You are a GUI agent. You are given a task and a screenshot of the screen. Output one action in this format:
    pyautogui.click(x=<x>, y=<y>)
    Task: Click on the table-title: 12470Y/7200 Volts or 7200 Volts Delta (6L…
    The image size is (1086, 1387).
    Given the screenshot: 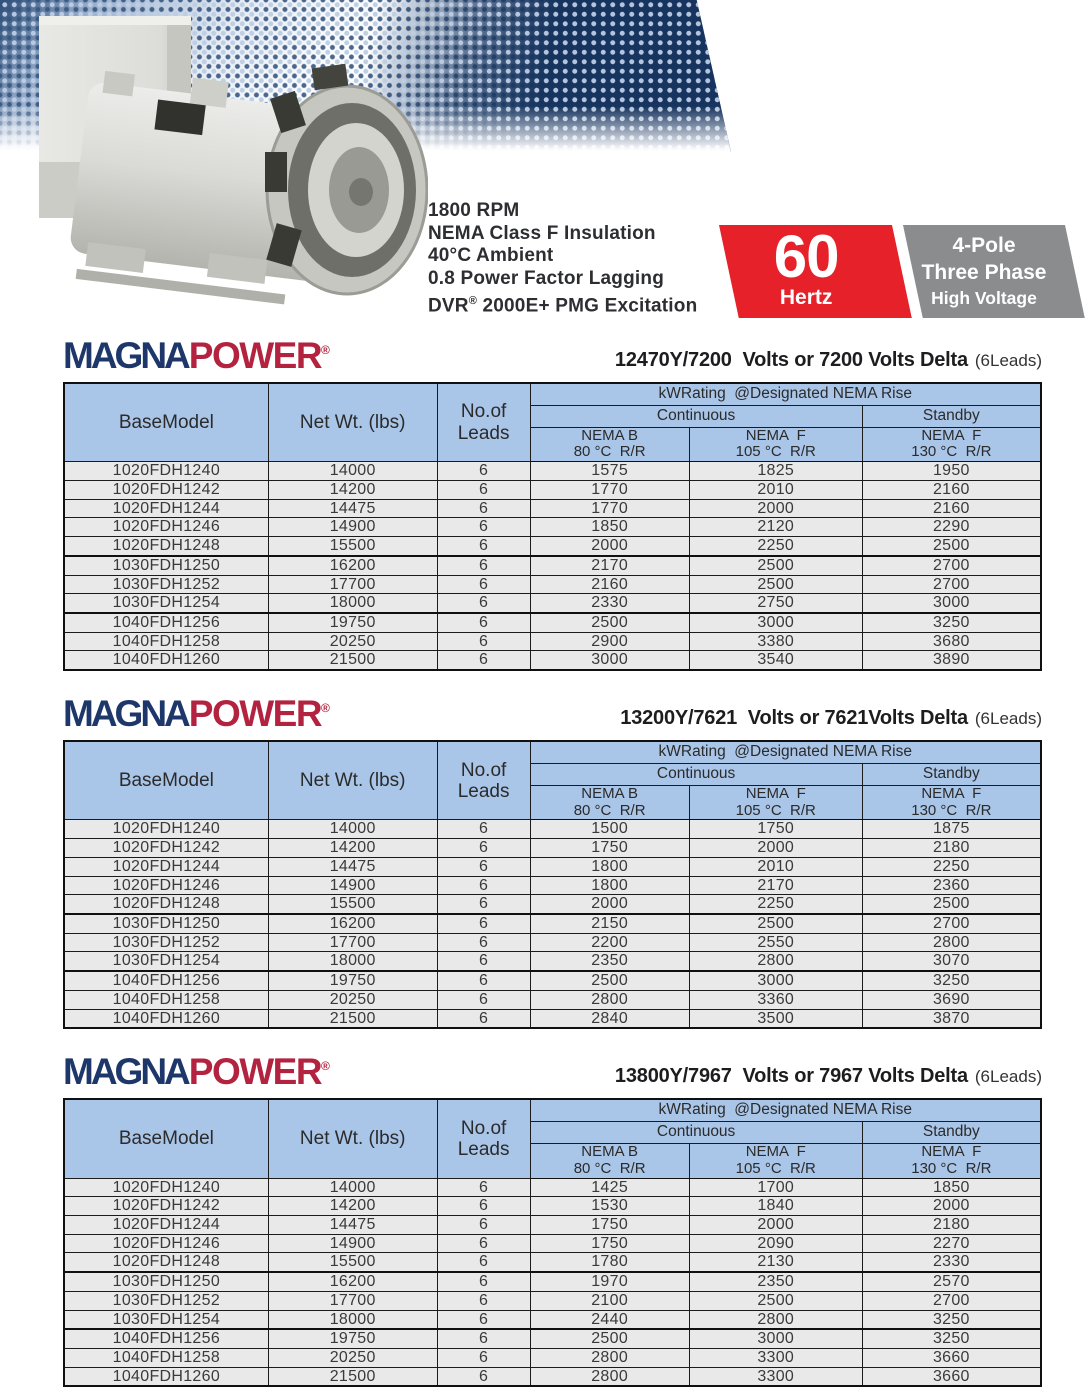 What is the action you would take?
    pyautogui.click(x=828, y=361)
    